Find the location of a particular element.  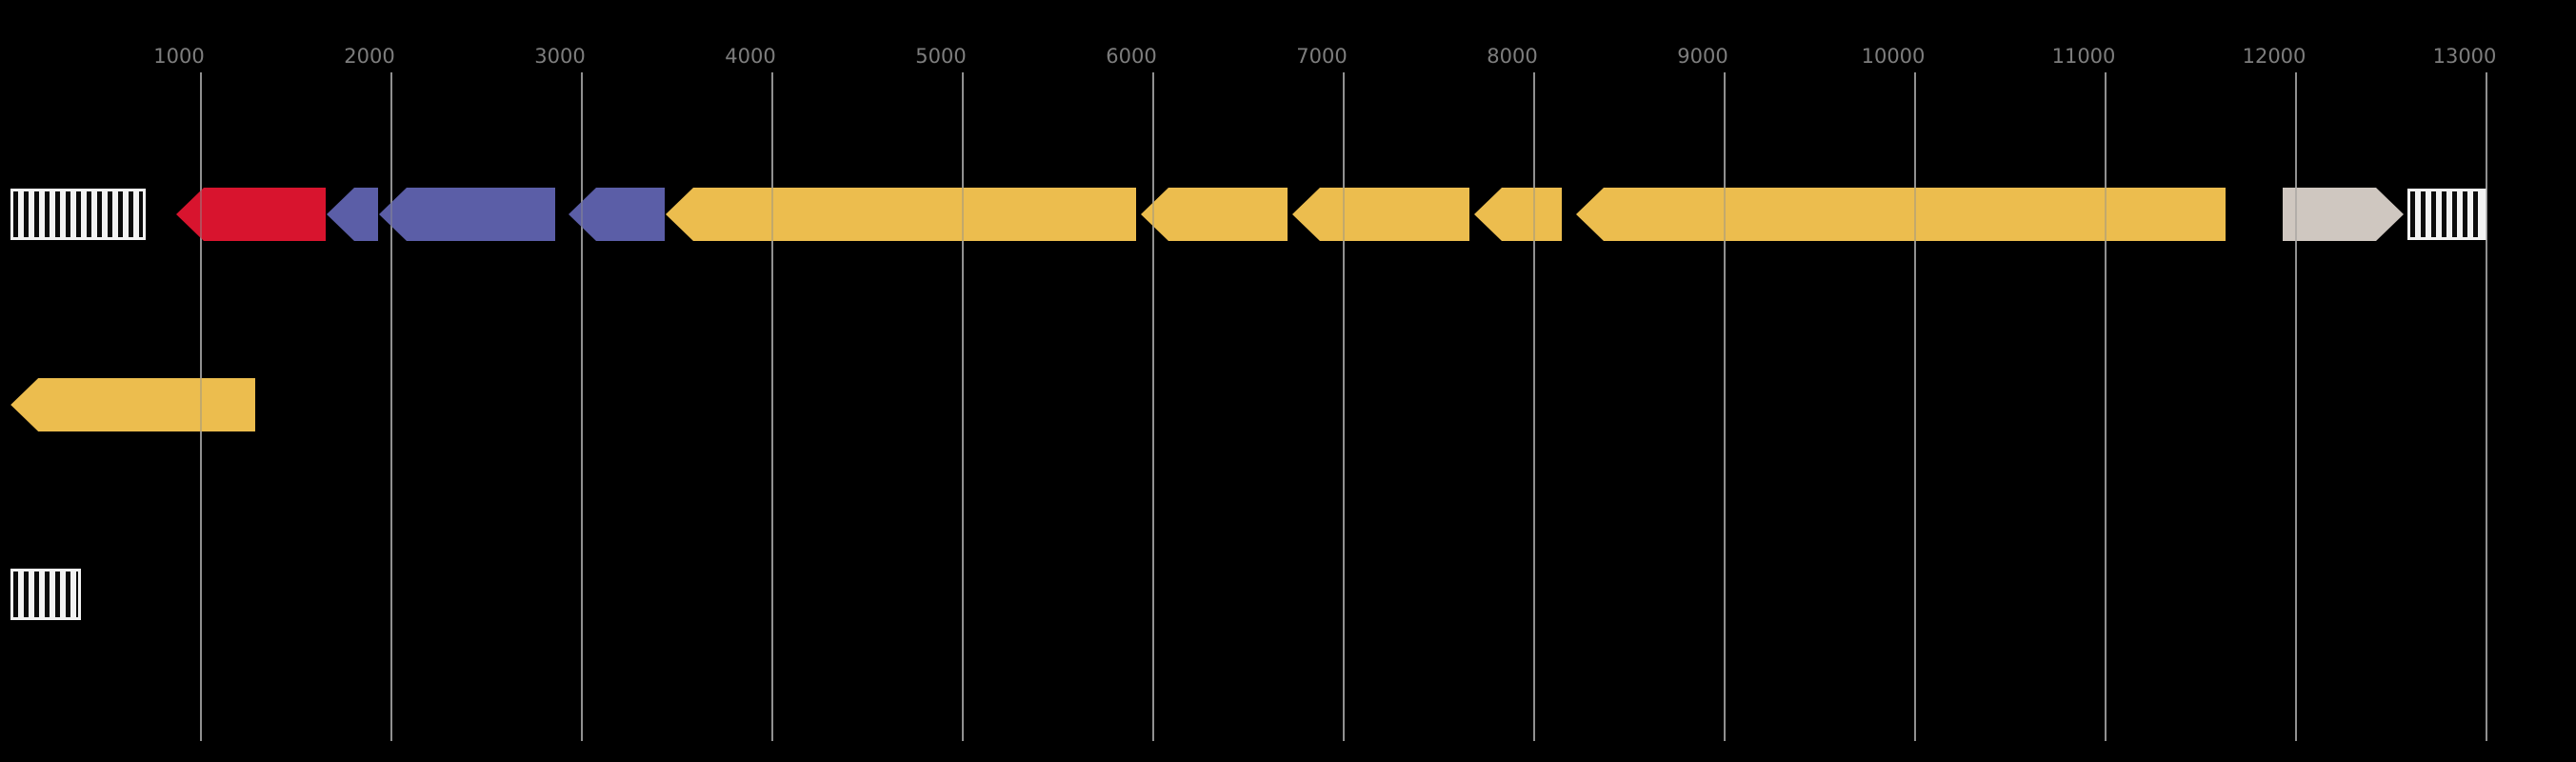

axis-tick-label: 8000 is located at coordinates (1512, 56).